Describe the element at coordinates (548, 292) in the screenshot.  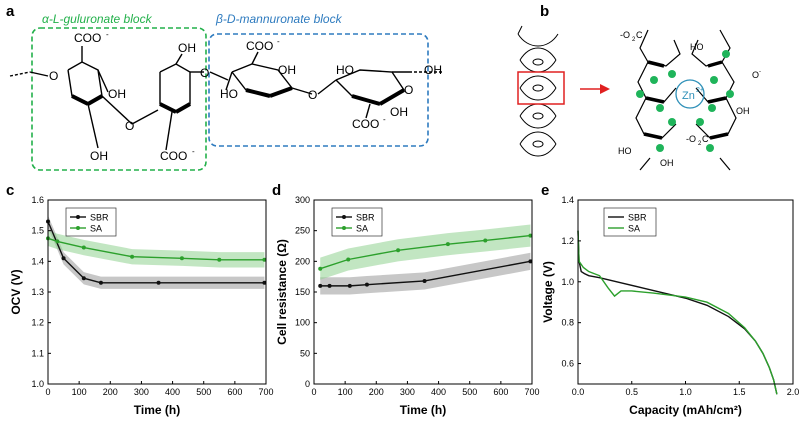
I see `y-axis-label: Voltage (V)` at that location.